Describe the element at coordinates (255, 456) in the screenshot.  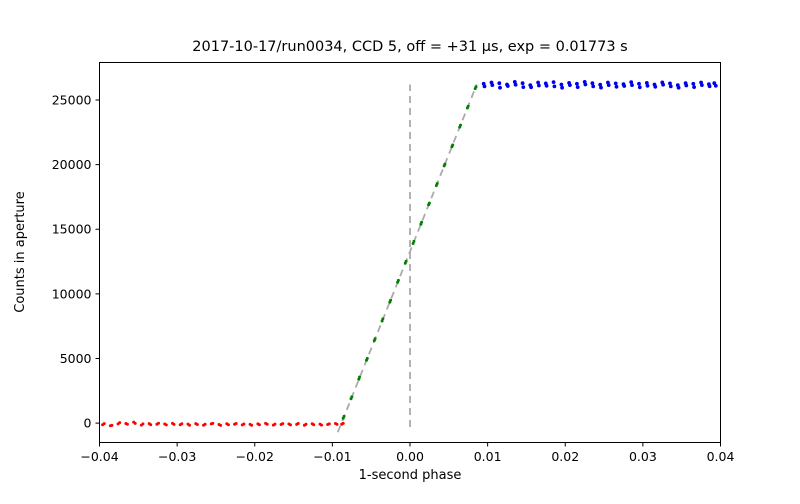
I see `x-tick-label: −0.02` at that location.